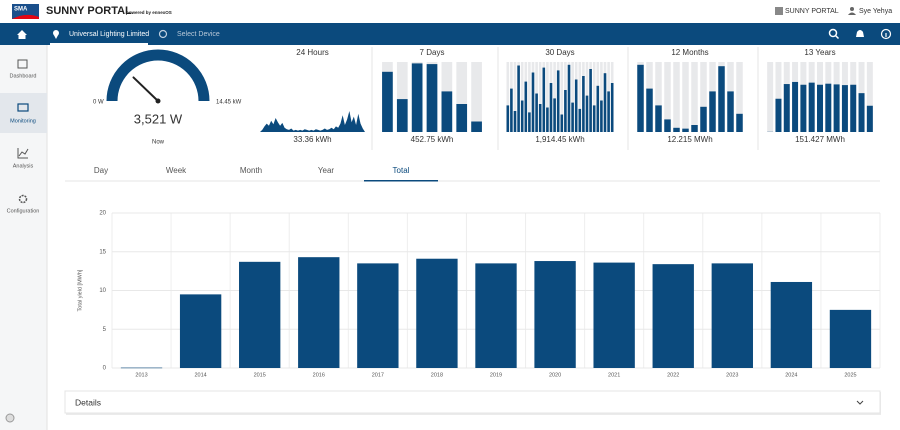 The height and width of the screenshot is (430, 900). What do you see at coordinates (886, 34) in the screenshot?
I see `info-icon` at bounding box center [886, 34].